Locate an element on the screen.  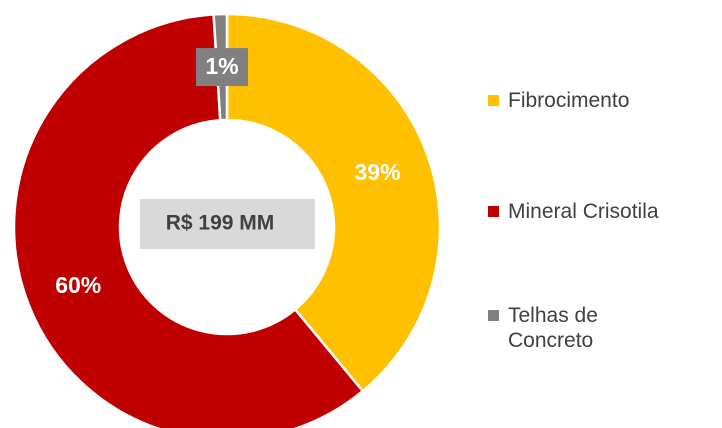
center-label: R$ 199 MM is located at coordinates (220, 223).